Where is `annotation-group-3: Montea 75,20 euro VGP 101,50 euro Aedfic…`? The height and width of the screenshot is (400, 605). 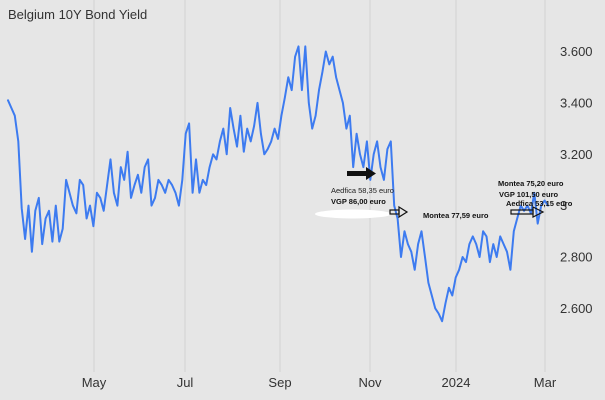
annotation-group-3: Montea 75,20 euro VGP 101,50 euro Aedfic… is located at coordinates (535, 198).